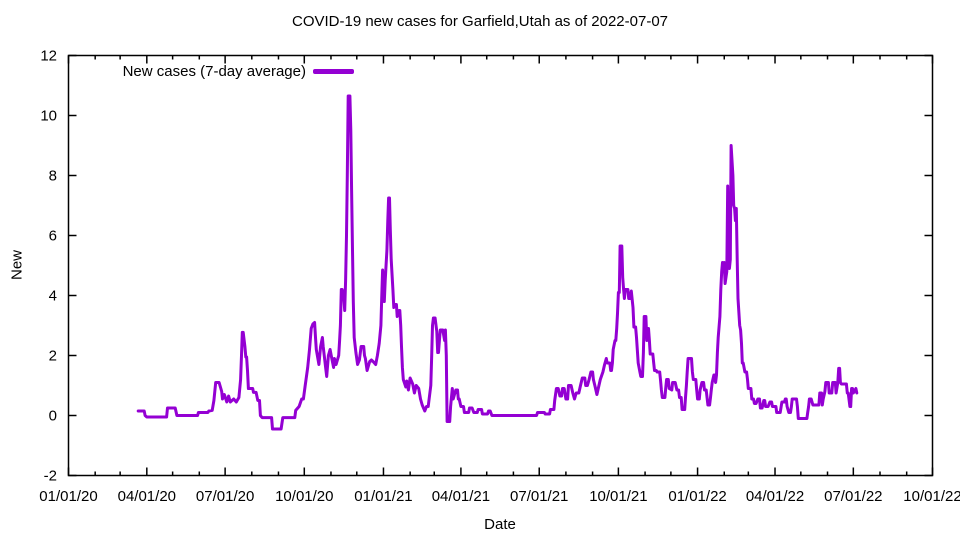 This screenshot has width=960, height=540. Describe the element at coordinates (775, 496) in the screenshot. I see `x-tick-label: 04/01/22` at that location.